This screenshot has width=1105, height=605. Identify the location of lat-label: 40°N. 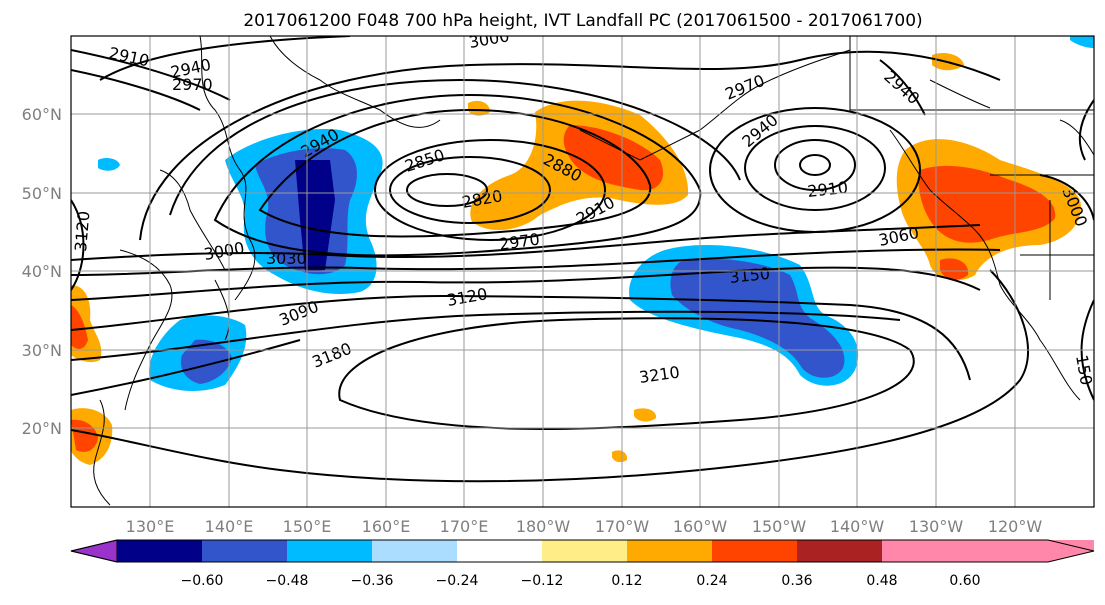
(42, 271).